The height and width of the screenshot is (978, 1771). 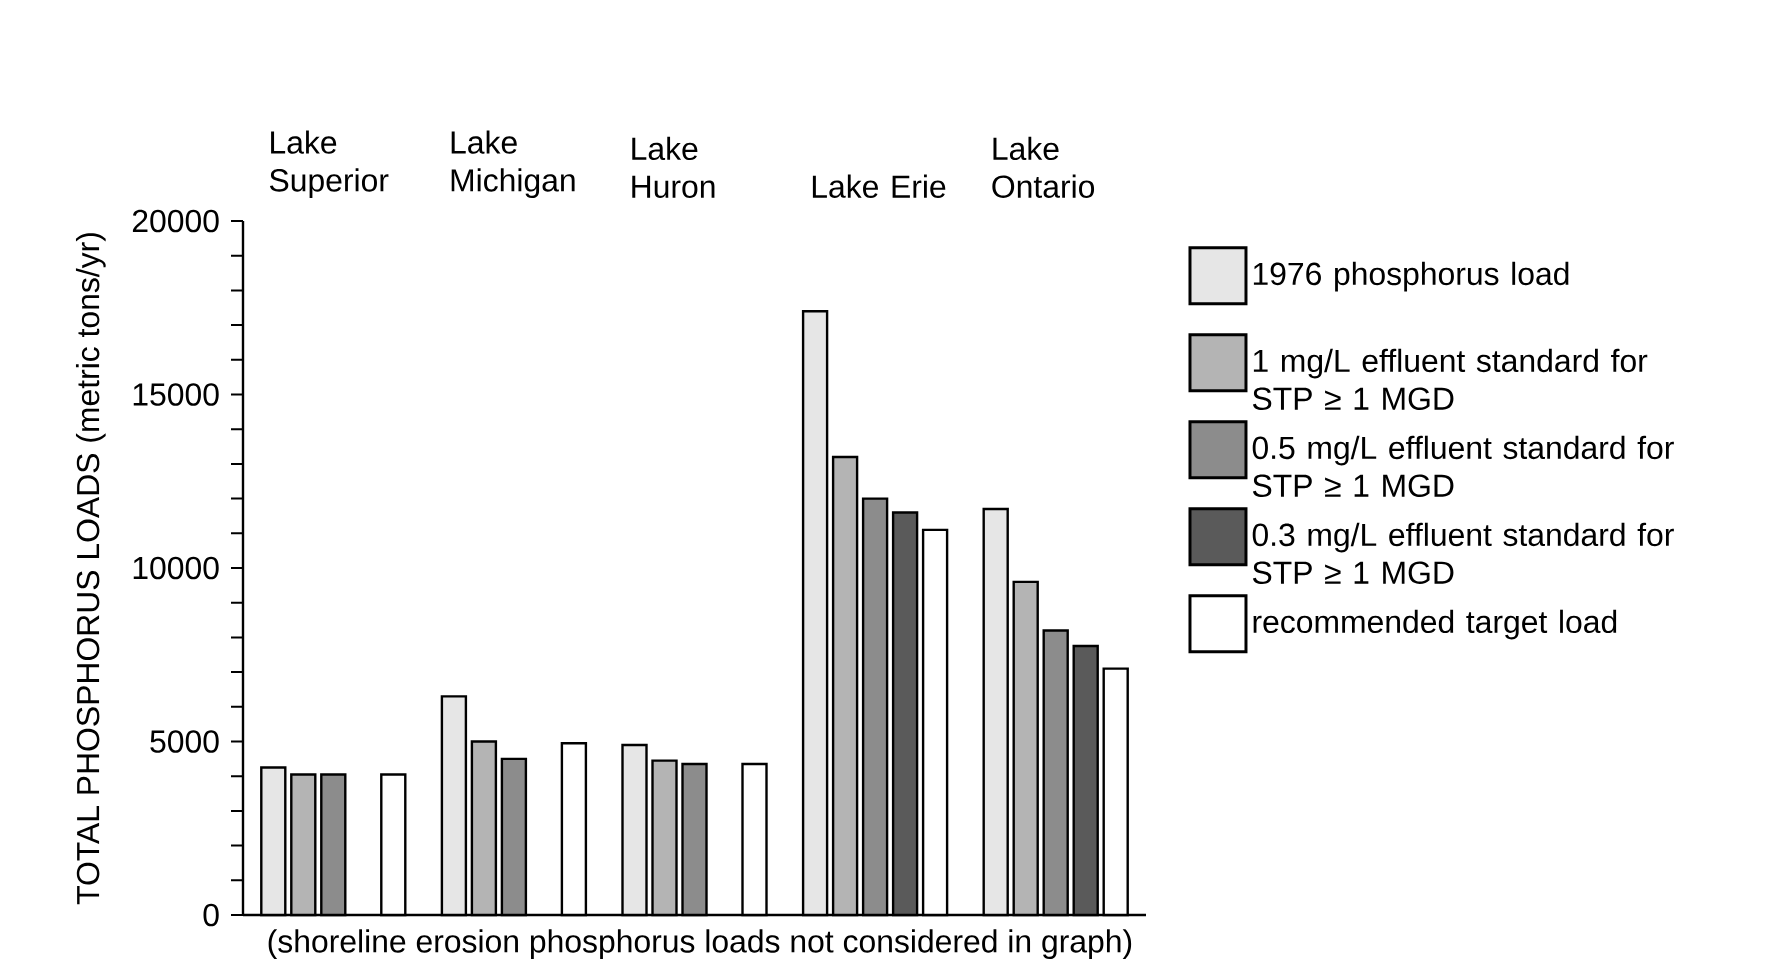 What do you see at coordinates (90, 569) in the screenshot?
I see `y-axis-title: TOTAL PHOSPHORUS LOADS (metric tons/yr)` at bounding box center [90, 569].